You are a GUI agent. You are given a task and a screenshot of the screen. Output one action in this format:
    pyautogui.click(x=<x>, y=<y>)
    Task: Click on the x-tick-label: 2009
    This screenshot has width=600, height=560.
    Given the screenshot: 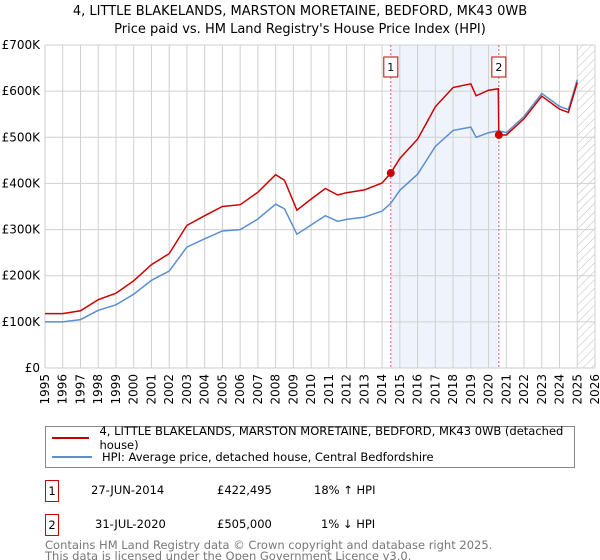 What is the action you would take?
    pyautogui.click(x=293, y=389)
    